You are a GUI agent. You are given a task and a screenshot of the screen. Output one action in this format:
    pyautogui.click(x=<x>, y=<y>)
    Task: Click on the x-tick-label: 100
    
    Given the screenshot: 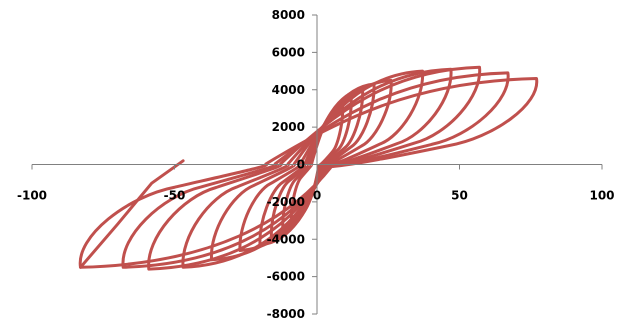 What is the action you would take?
    pyautogui.click(x=601, y=196)
    